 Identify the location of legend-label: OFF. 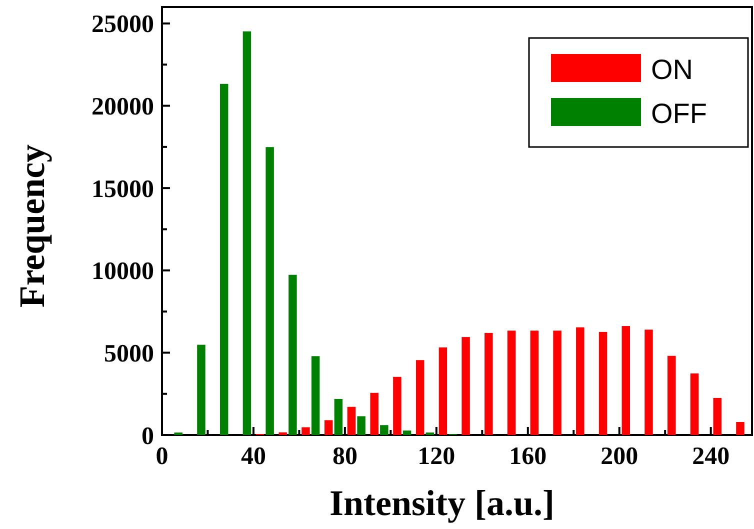
(679, 113).